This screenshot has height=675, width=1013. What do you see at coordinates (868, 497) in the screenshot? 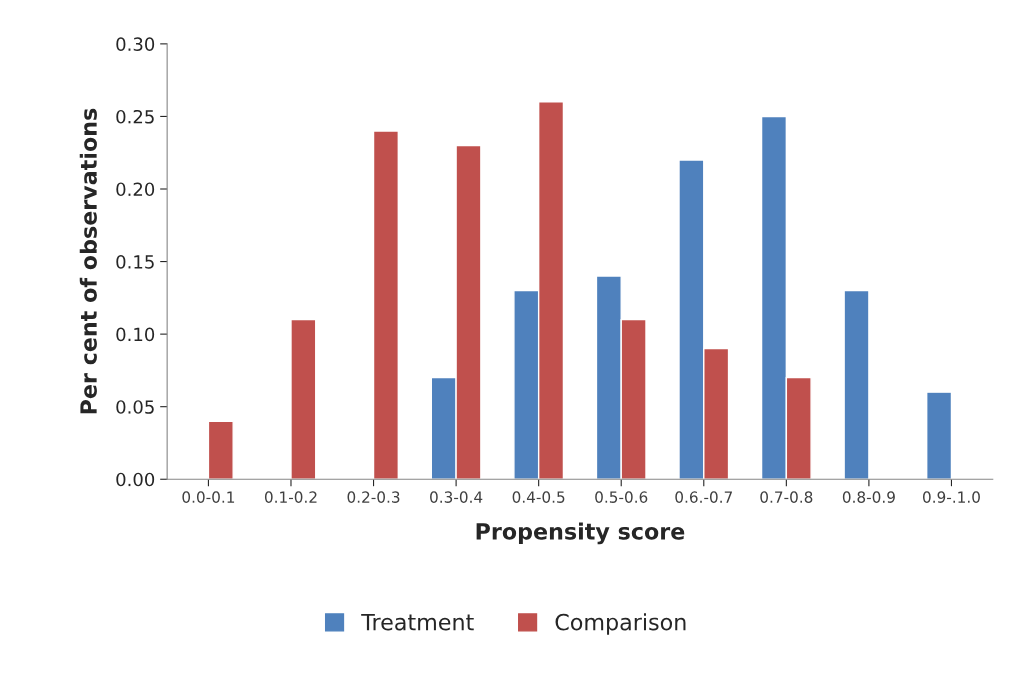
I see `x-tick-label: 0.8-0.9` at bounding box center [868, 497].